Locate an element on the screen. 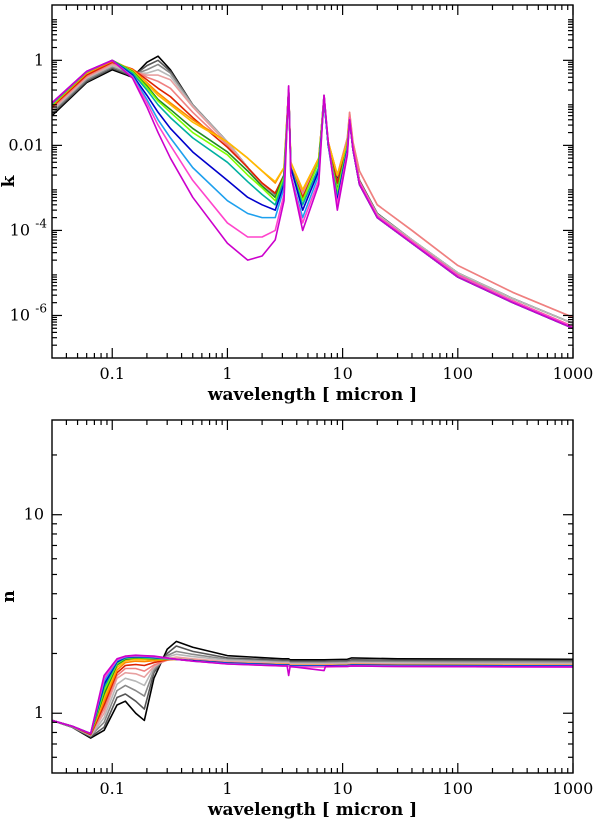 This screenshot has width=600, height=831. y-tick-exponent: -6 is located at coordinates (41, 308).